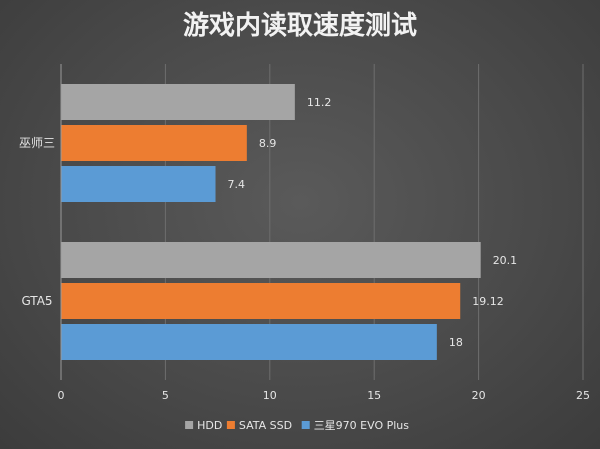  What do you see at coordinates (297, 425) in the screenshot?
I see `legend: HDD SATA SSD 三星970 EVO Plus` at bounding box center [297, 425].